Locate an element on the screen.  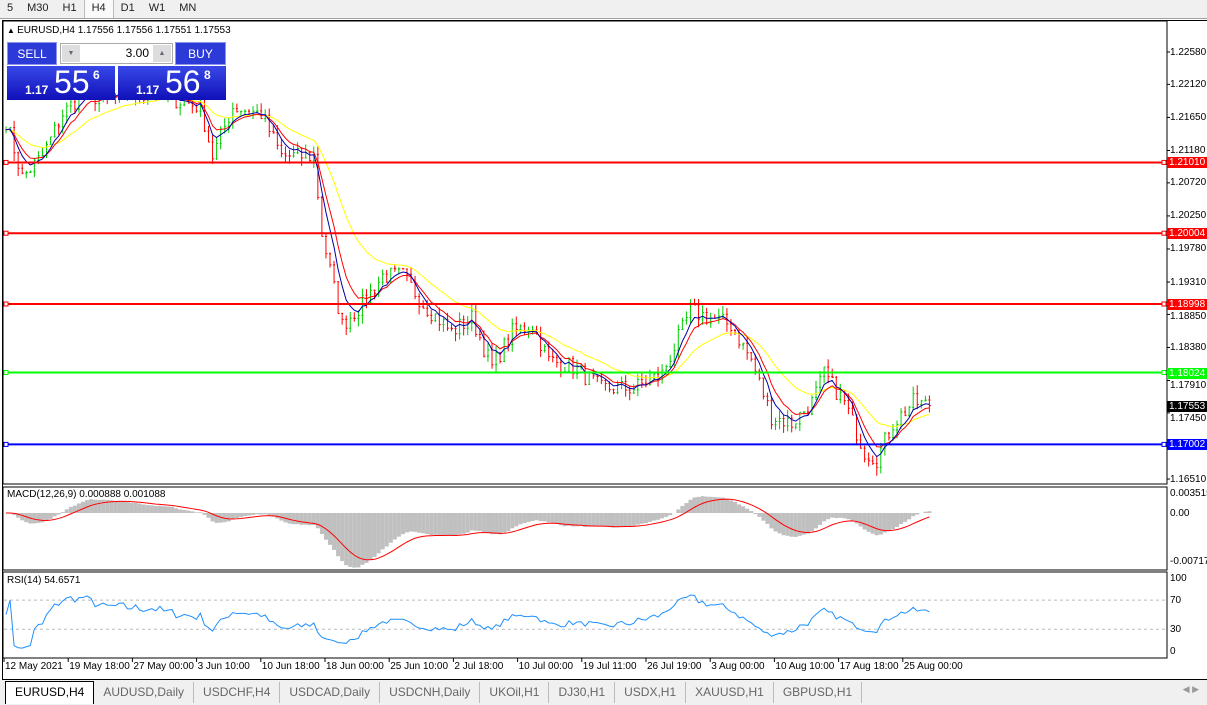
increase-lot-icon: ▲ is located at coordinates (162, 53).